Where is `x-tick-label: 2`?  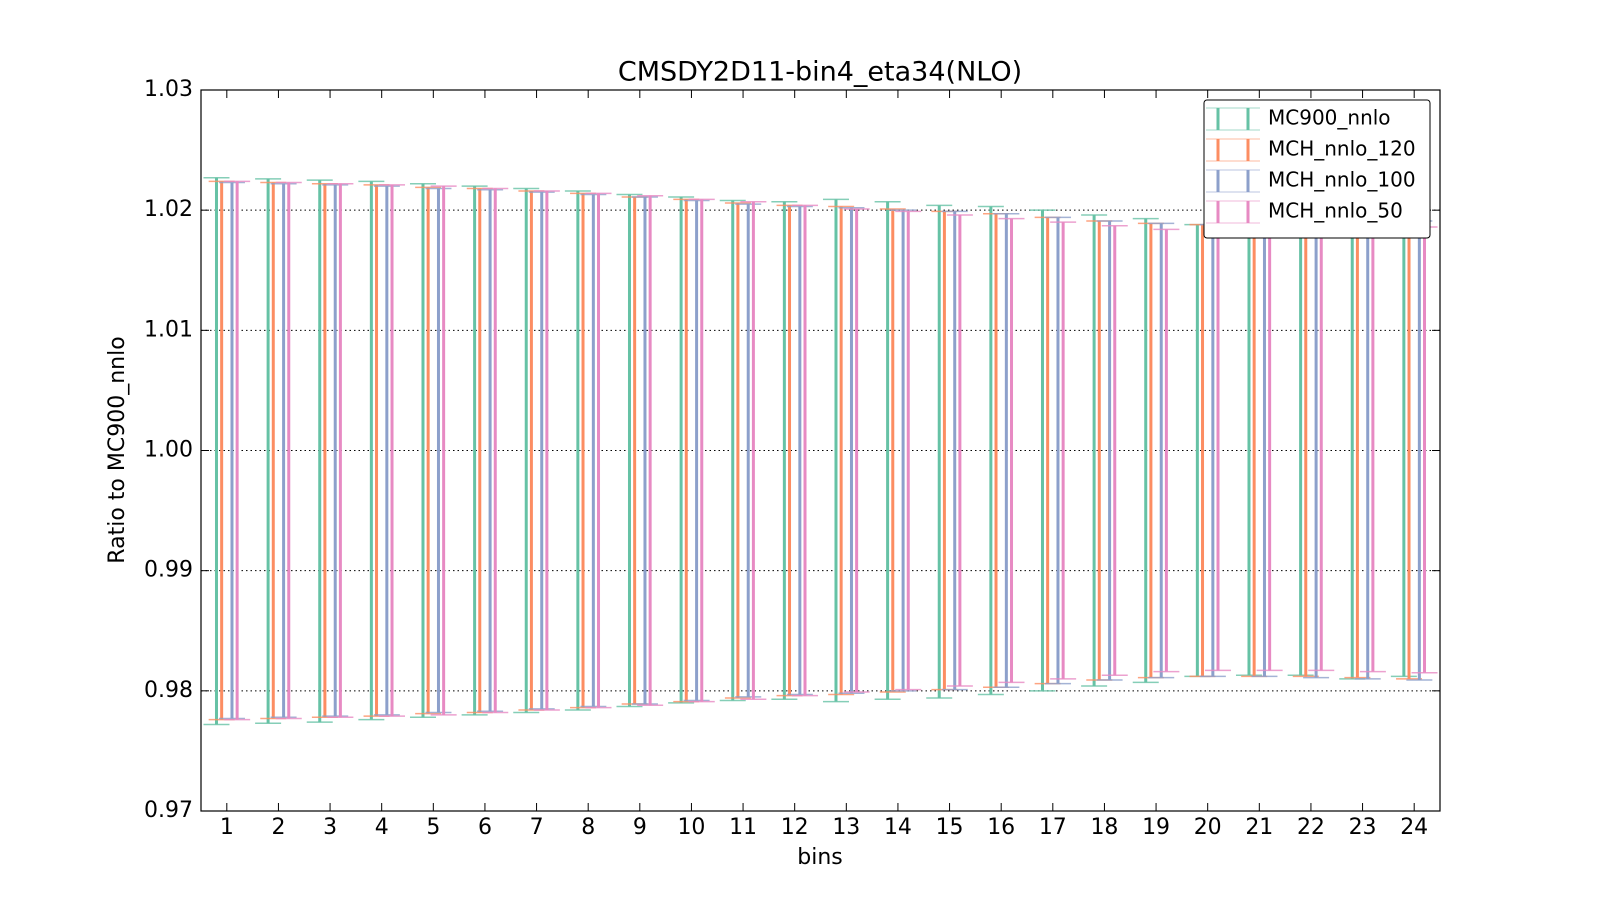 x-tick-label: 2 is located at coordinates (278, 827).